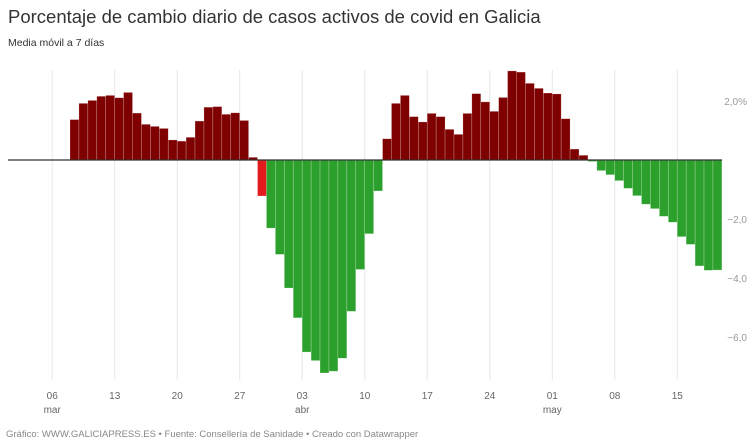 This screenshot has width=756, height=447. What do you see at coordinates (735, 102) in the screenshot?
I see `y-tick-label: 2,0%` at bounding box center [735, 102].